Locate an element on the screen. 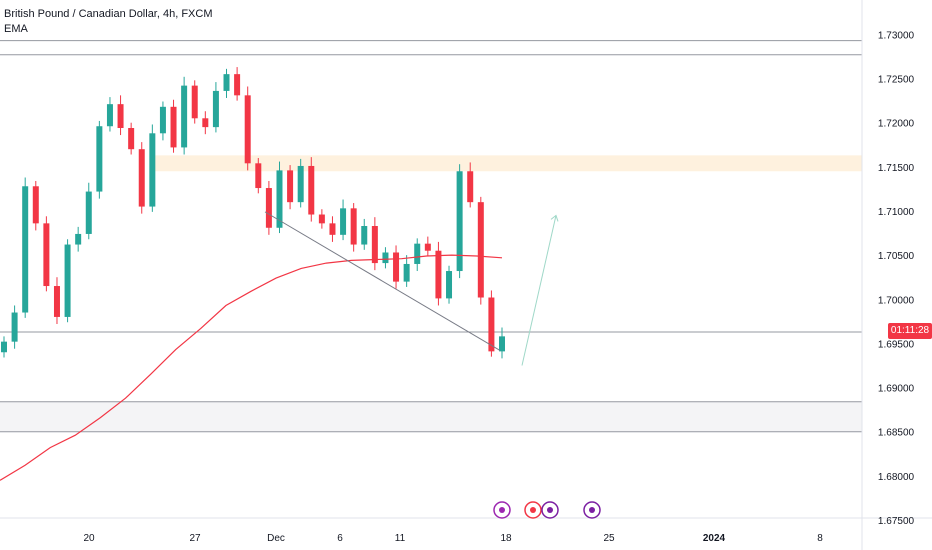 The height and width of the screenshot is (550, 932). x-tick-label: 27 is located at coordinates (195, 538).